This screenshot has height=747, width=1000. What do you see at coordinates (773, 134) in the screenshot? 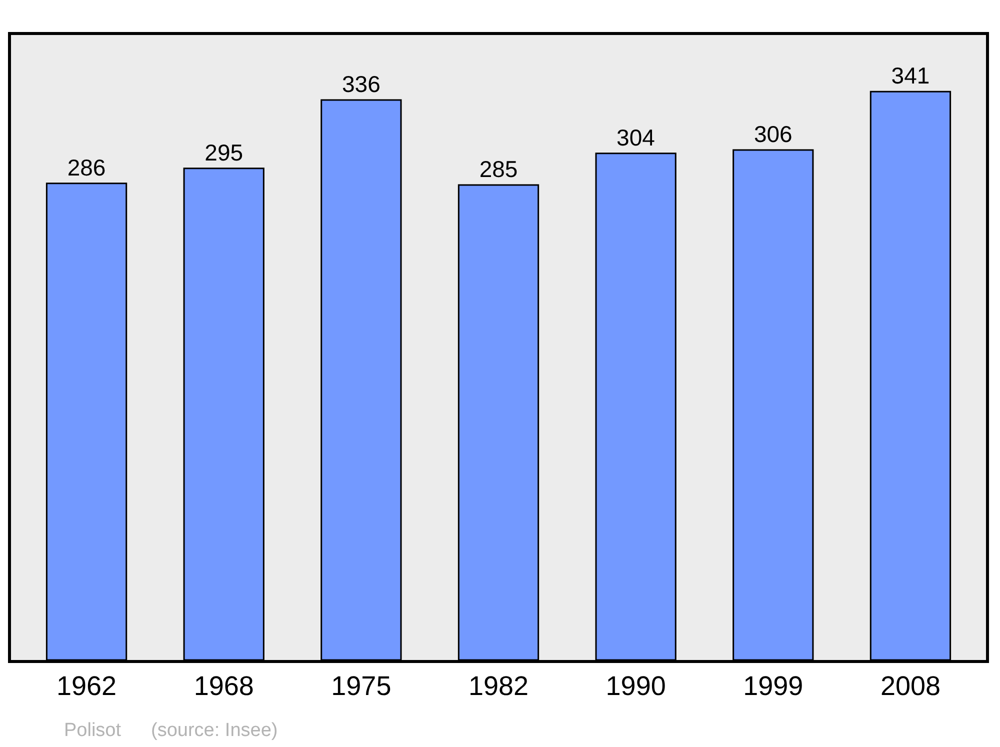
I see `data-label: 306` at bounding box center [773, 134].